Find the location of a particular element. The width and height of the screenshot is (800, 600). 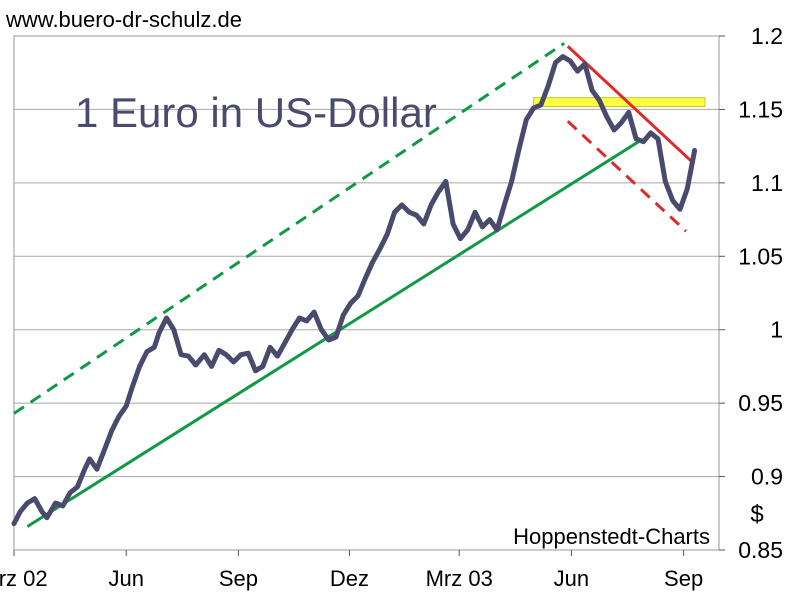

trendline-resistance is located at coordinates (629, 103).